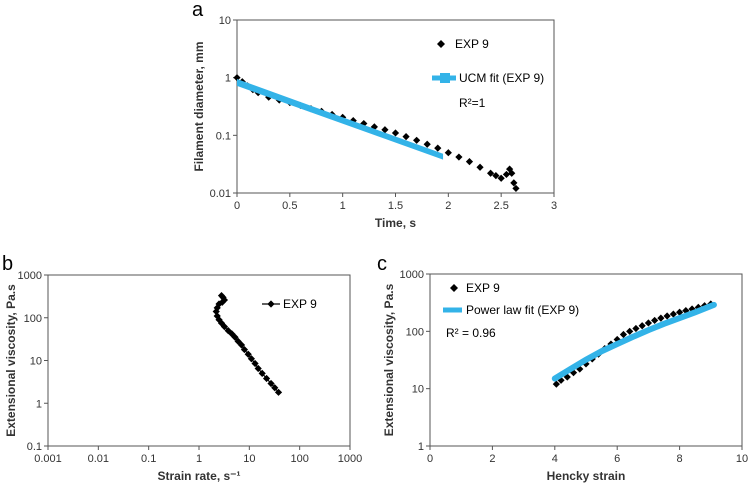  What do you see at coordinates (48, 459) in the screenshot?
I see `x-tick-label: 0.001` at bounding box center [48, 459].